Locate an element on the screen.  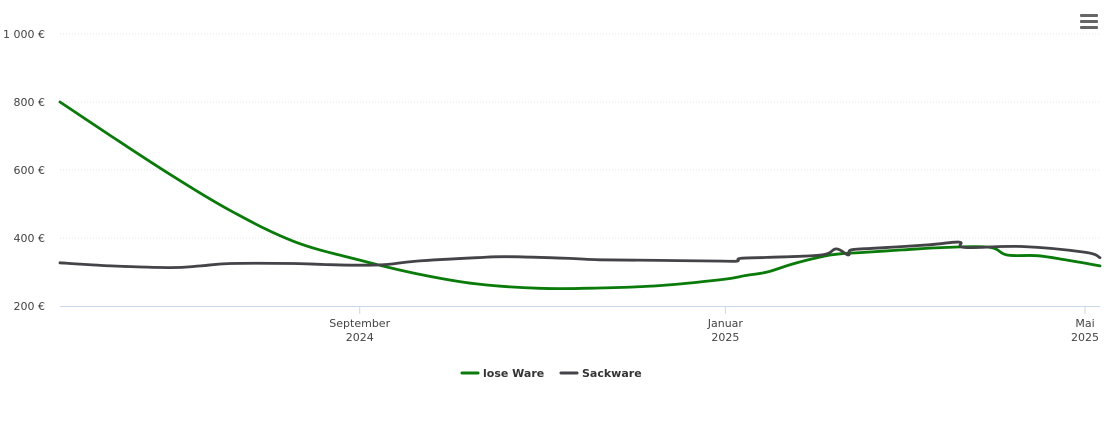
y-axis: 200 € 400 € 600 € 800 € 1 000 € is located at coordinates (24, 170).